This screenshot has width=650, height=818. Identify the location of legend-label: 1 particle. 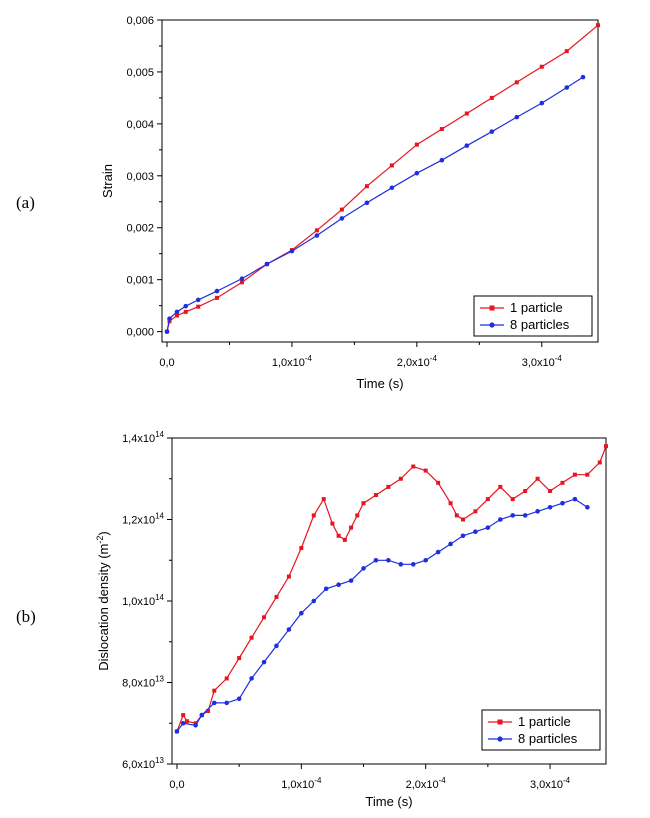
(536, 307).